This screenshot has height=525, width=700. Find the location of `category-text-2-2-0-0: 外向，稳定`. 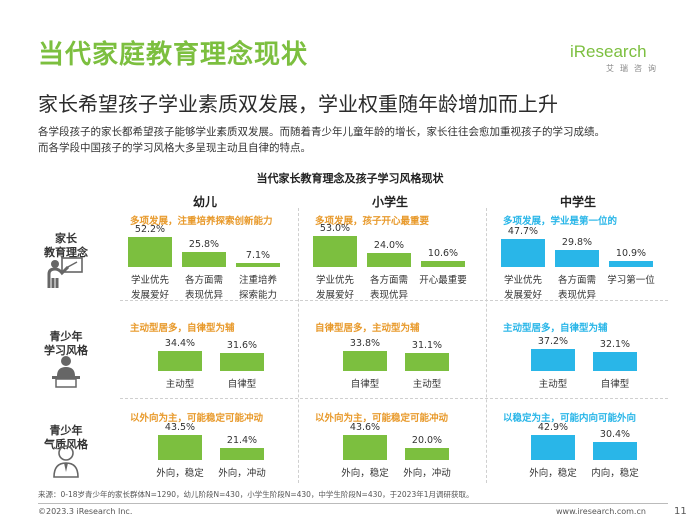

category-text-2-2-0-0: 外向，稳定 is located at coordinates (553, 473).